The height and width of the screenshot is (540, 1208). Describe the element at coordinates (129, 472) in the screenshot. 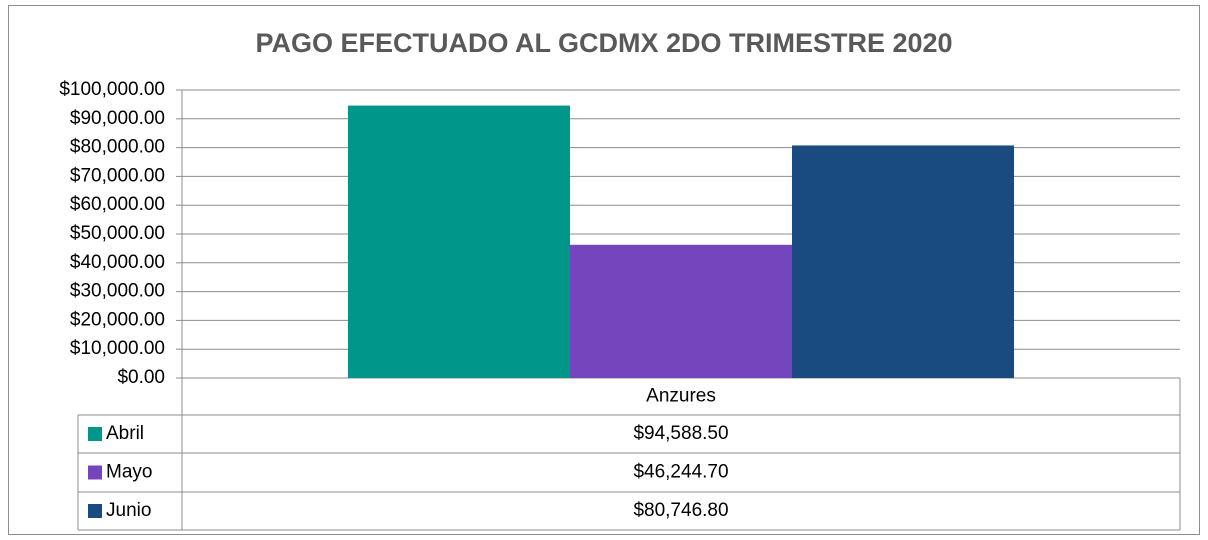

I see `legend-label: Mayo` at that location.